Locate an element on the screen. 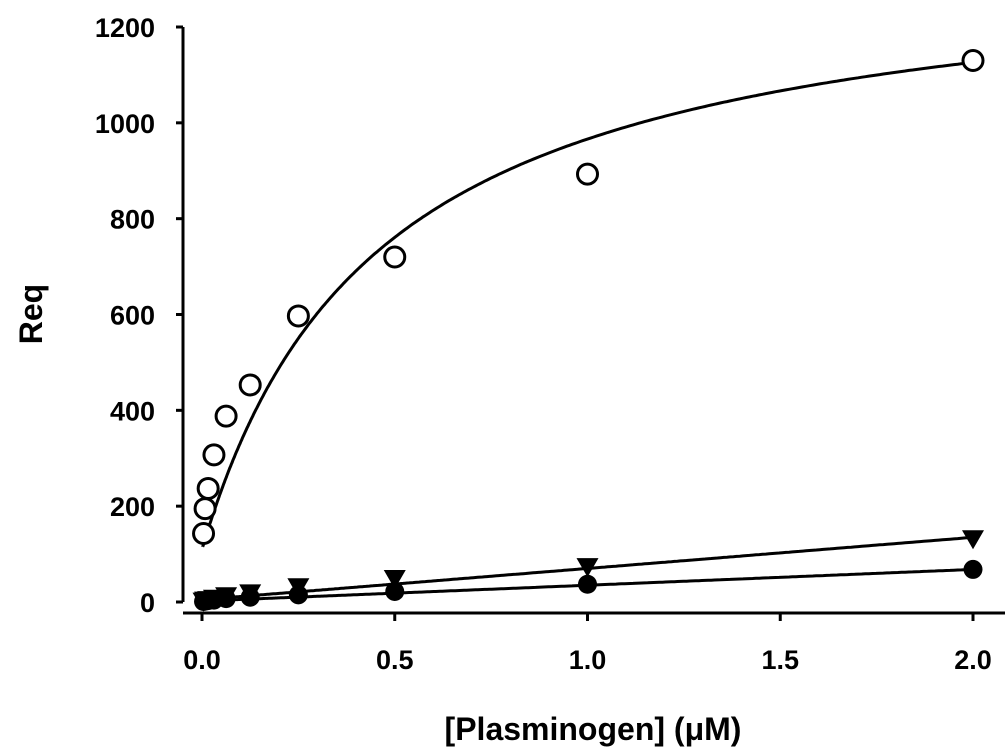 The width and height of the screenshot is (1005, 752). data-point-filled-triangle is located at coordinates (973, 539).